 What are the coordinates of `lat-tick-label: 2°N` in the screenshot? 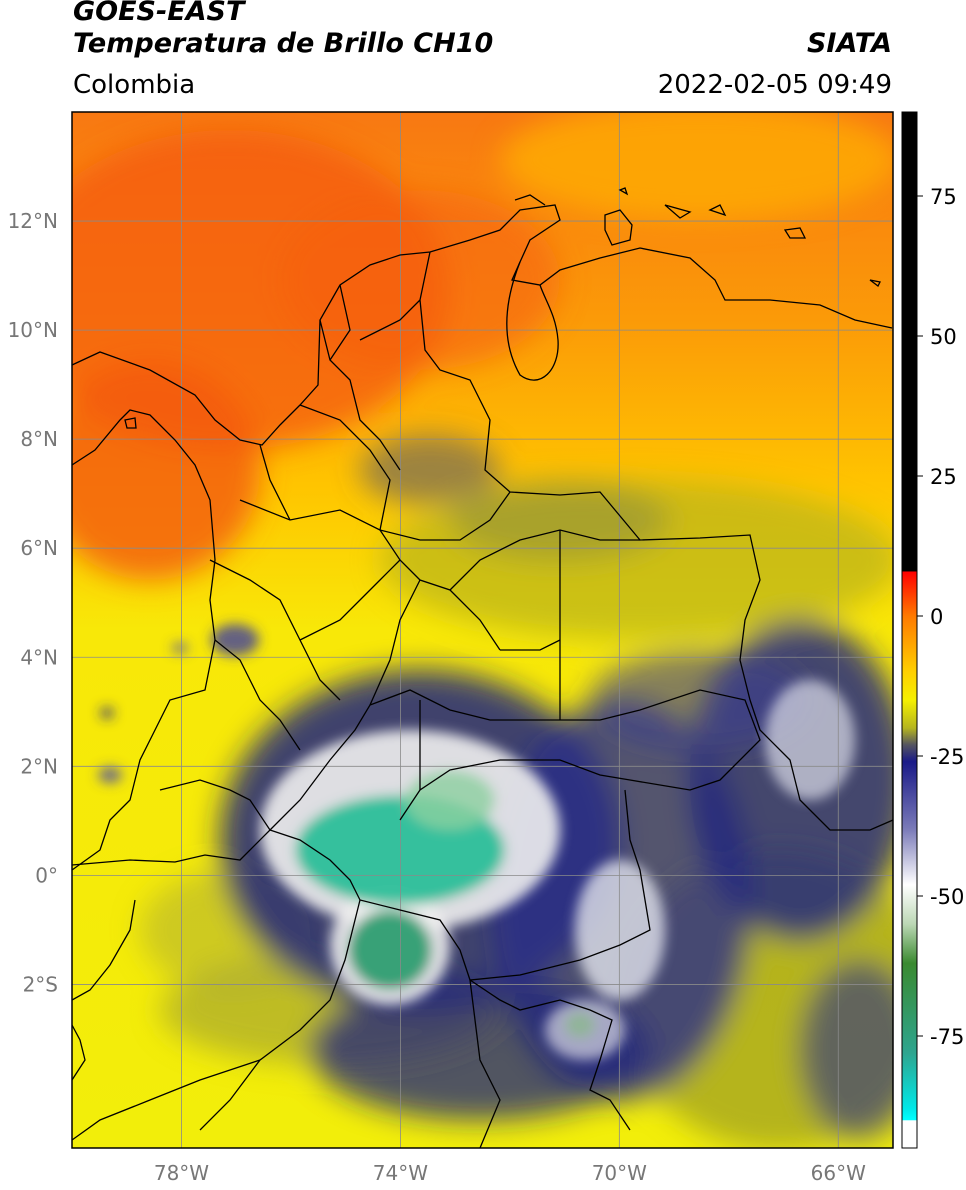 It's located at (39, 766).